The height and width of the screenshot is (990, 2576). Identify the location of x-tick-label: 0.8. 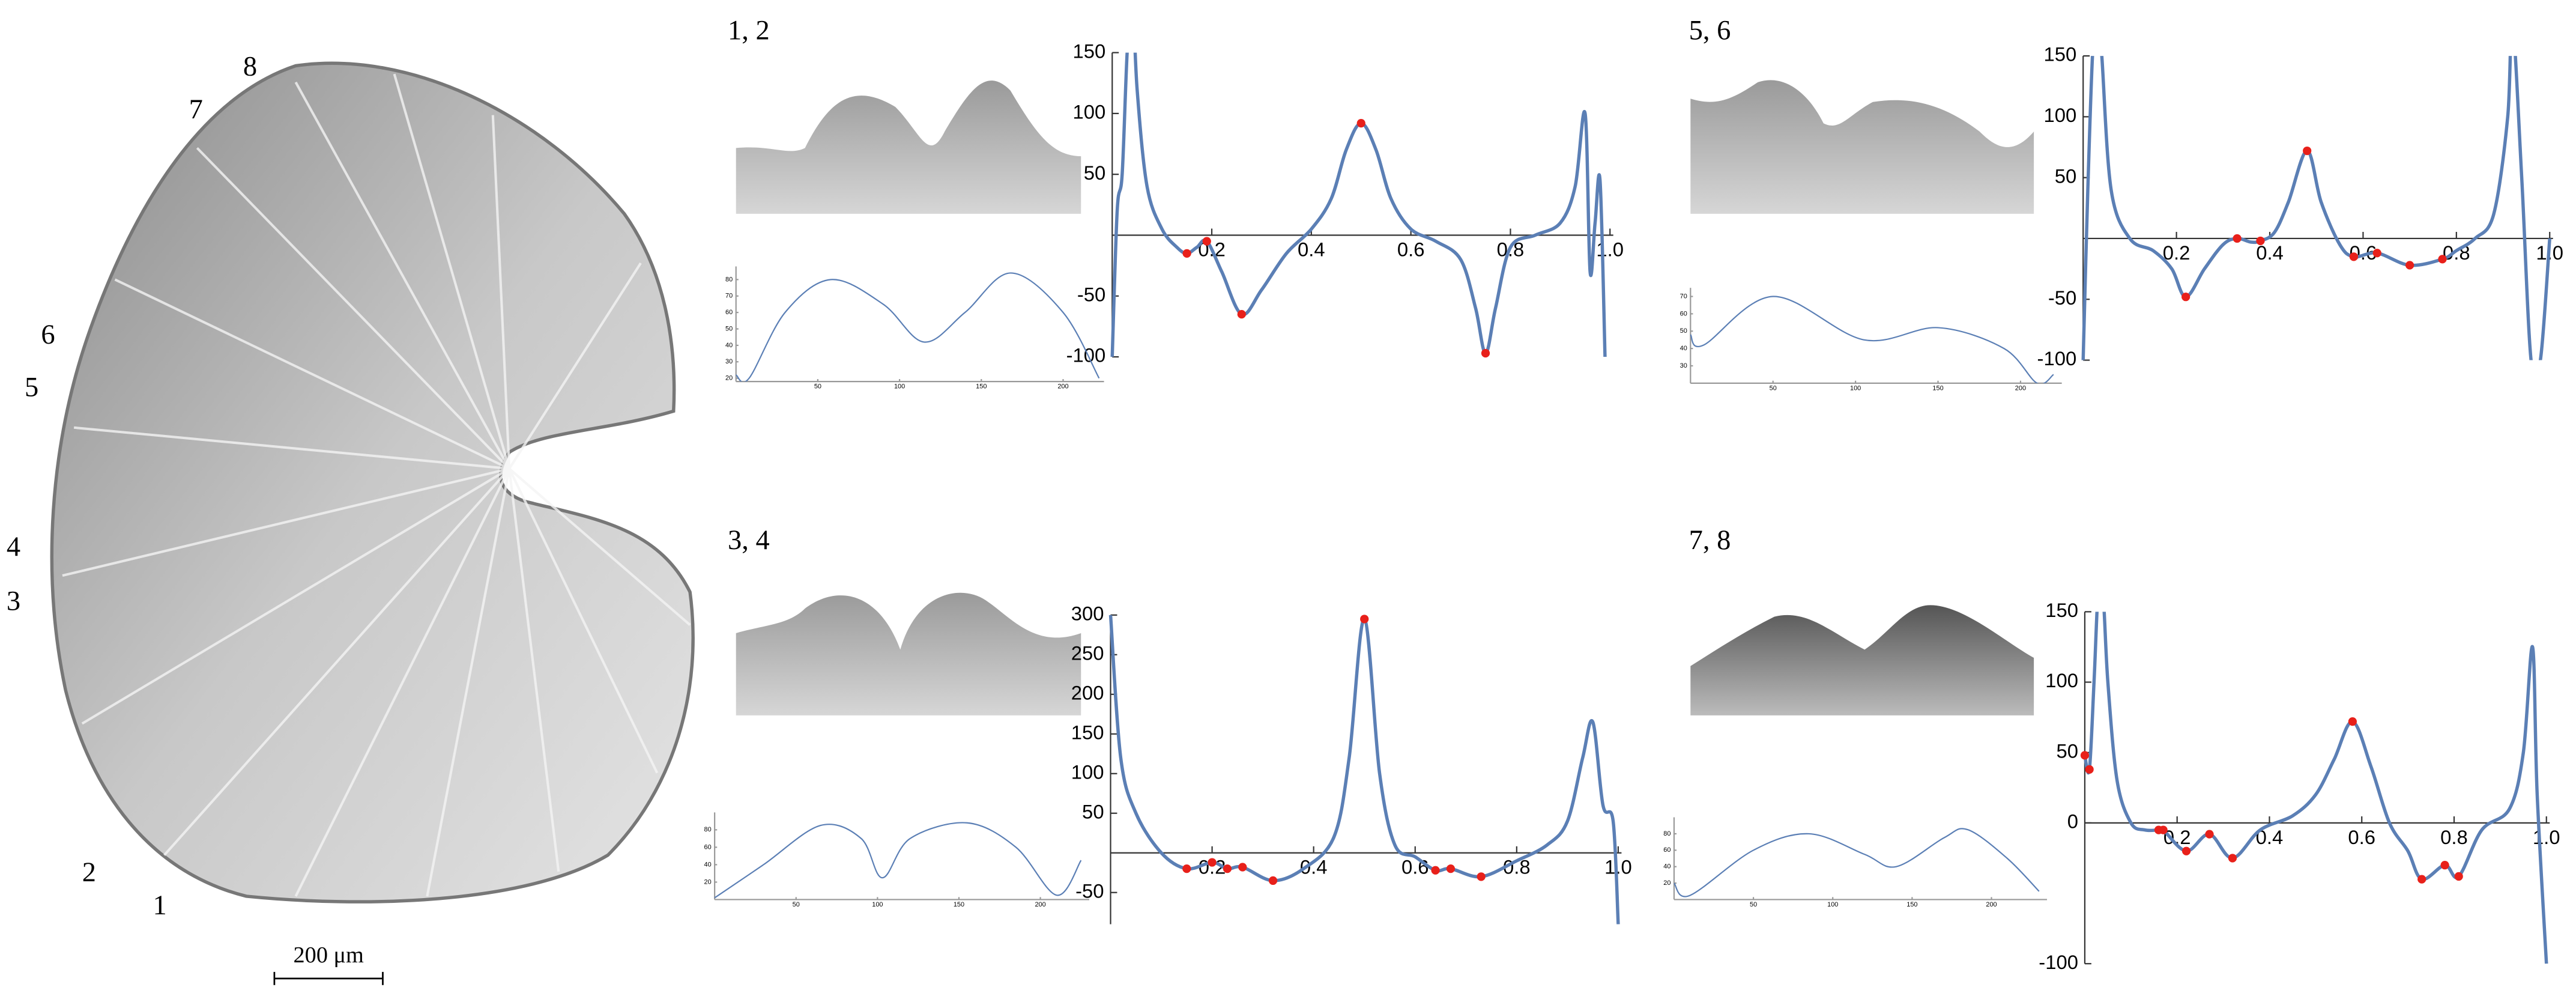
(2454, 837).